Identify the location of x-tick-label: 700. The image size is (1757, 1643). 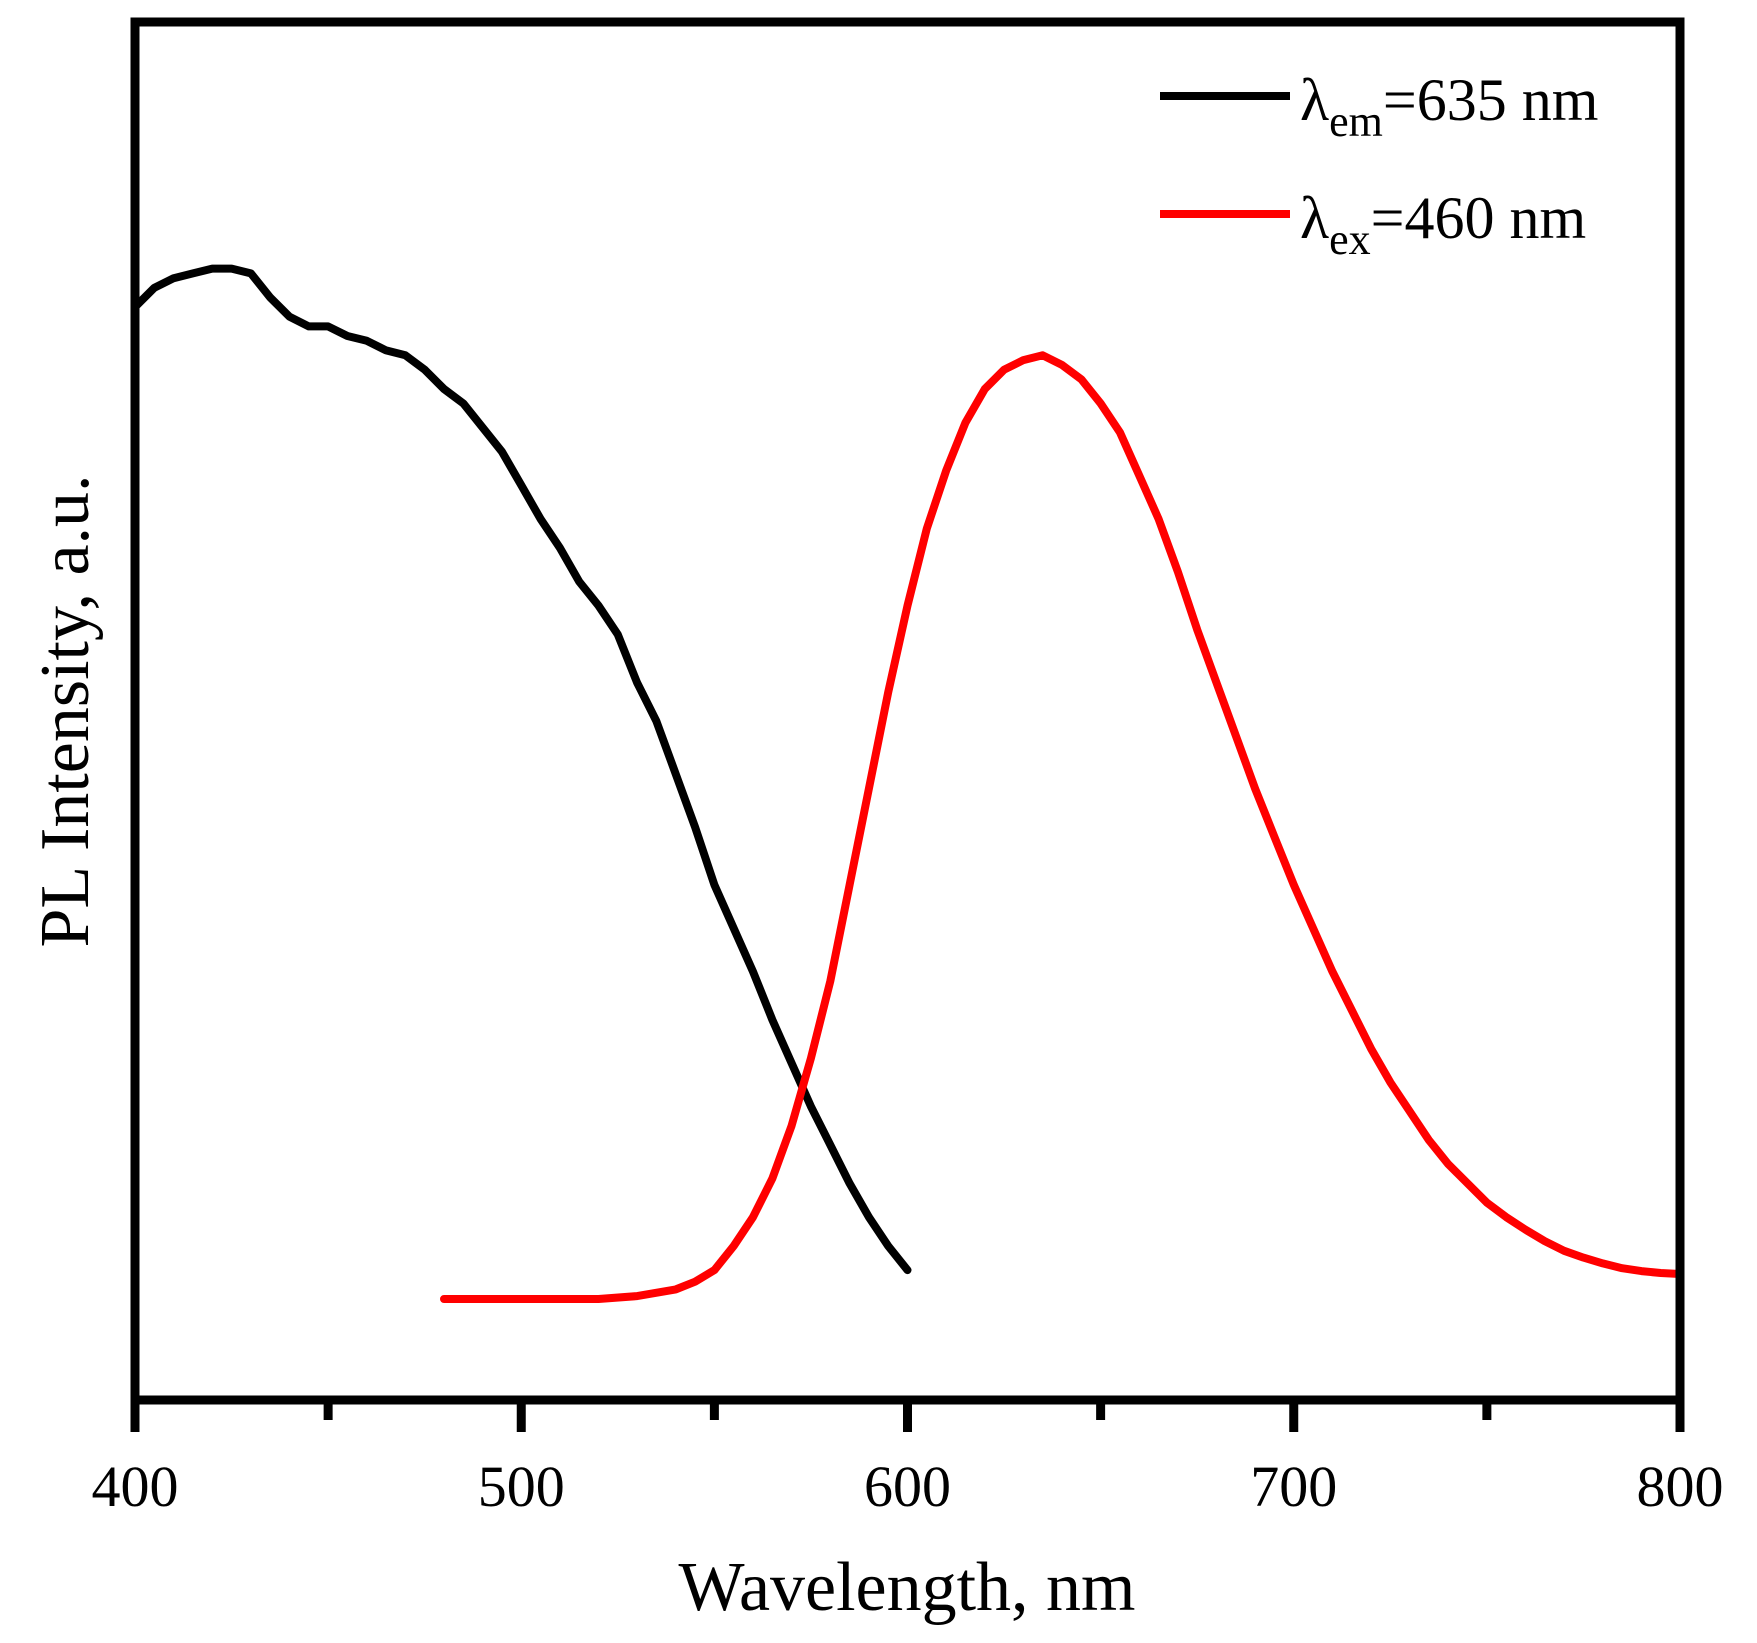
(1293, 1486).